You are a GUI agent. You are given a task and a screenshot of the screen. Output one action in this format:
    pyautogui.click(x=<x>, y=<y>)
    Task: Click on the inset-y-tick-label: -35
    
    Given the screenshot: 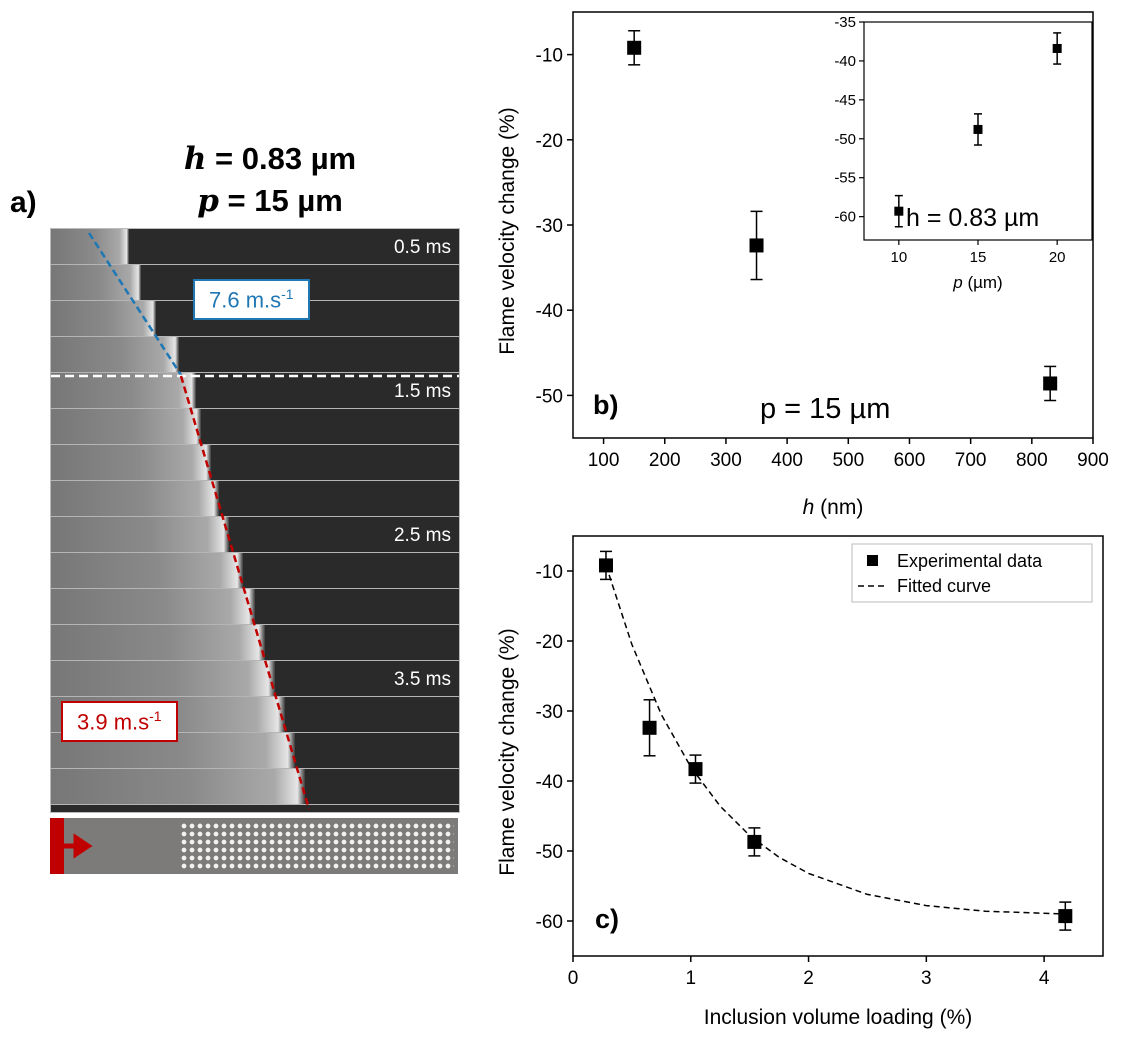 What is the action you would take?
    pyautogui.click(x=845, y=22)
    